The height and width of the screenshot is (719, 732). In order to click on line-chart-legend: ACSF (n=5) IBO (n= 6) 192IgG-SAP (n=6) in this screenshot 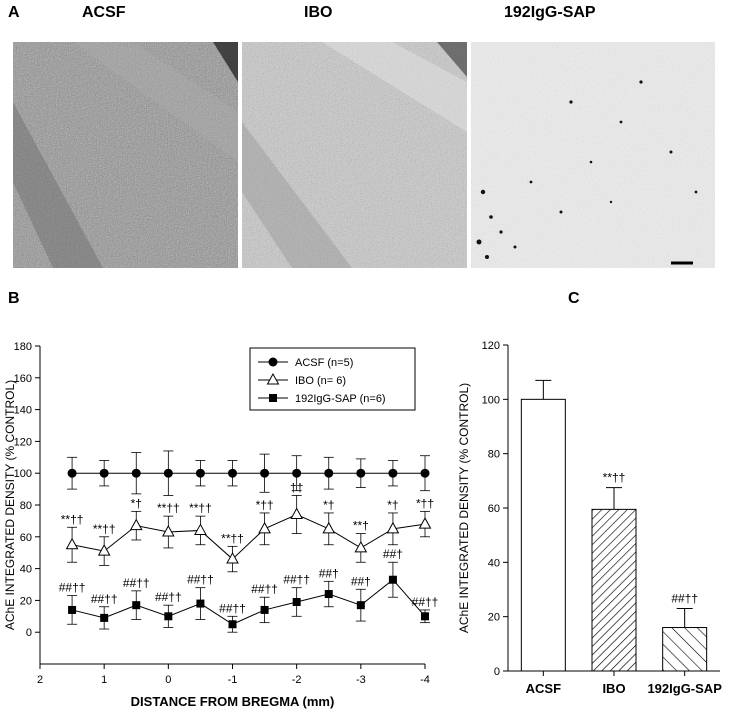, I will do `click(332, 379)`.